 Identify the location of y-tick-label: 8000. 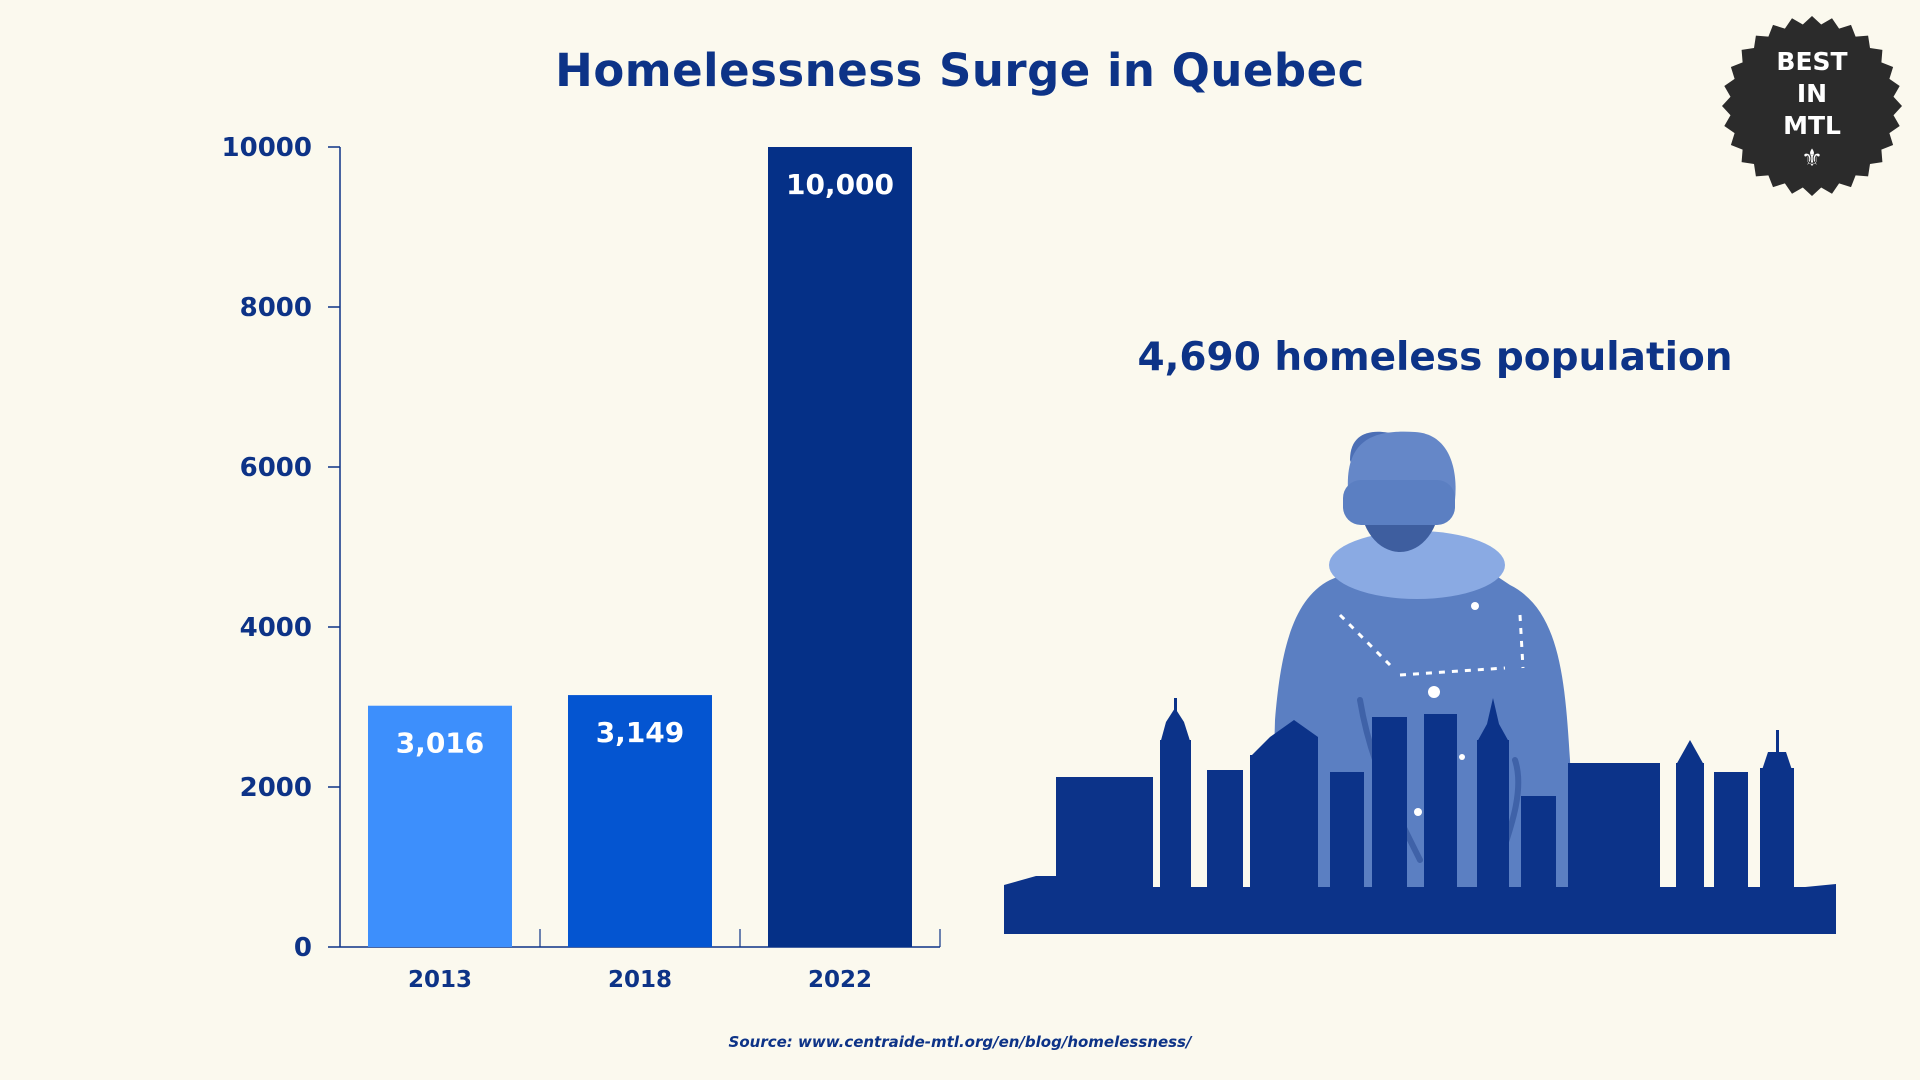
(276, 308).